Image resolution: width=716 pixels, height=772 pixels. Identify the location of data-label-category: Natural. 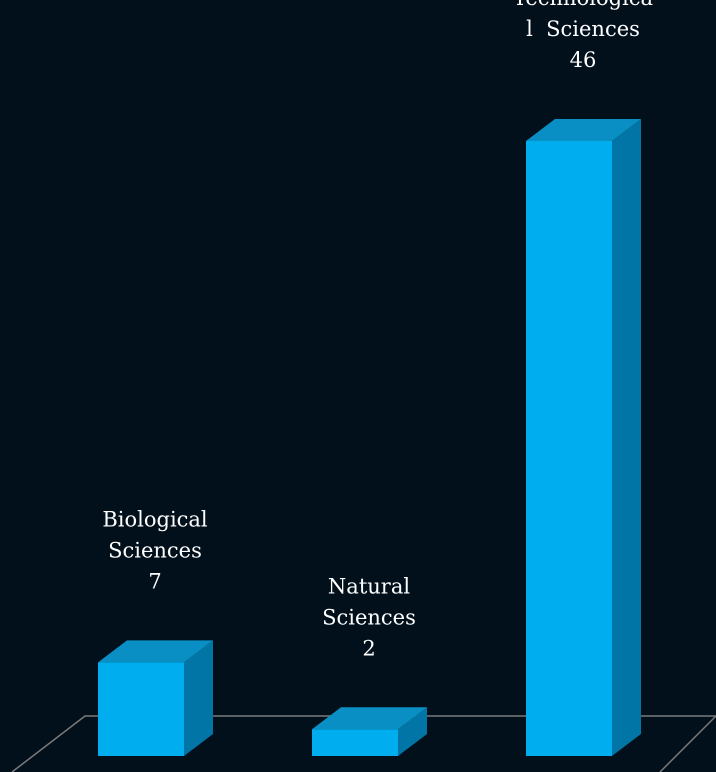
(369, 586).